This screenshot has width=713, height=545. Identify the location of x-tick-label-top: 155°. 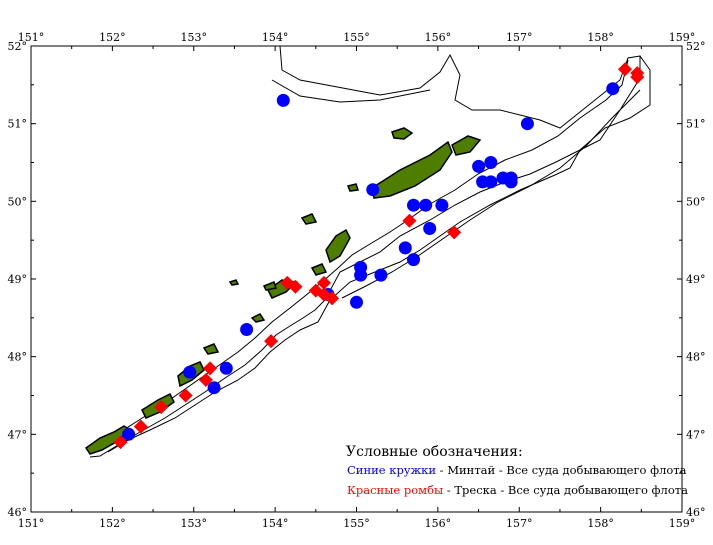
(356, 37).